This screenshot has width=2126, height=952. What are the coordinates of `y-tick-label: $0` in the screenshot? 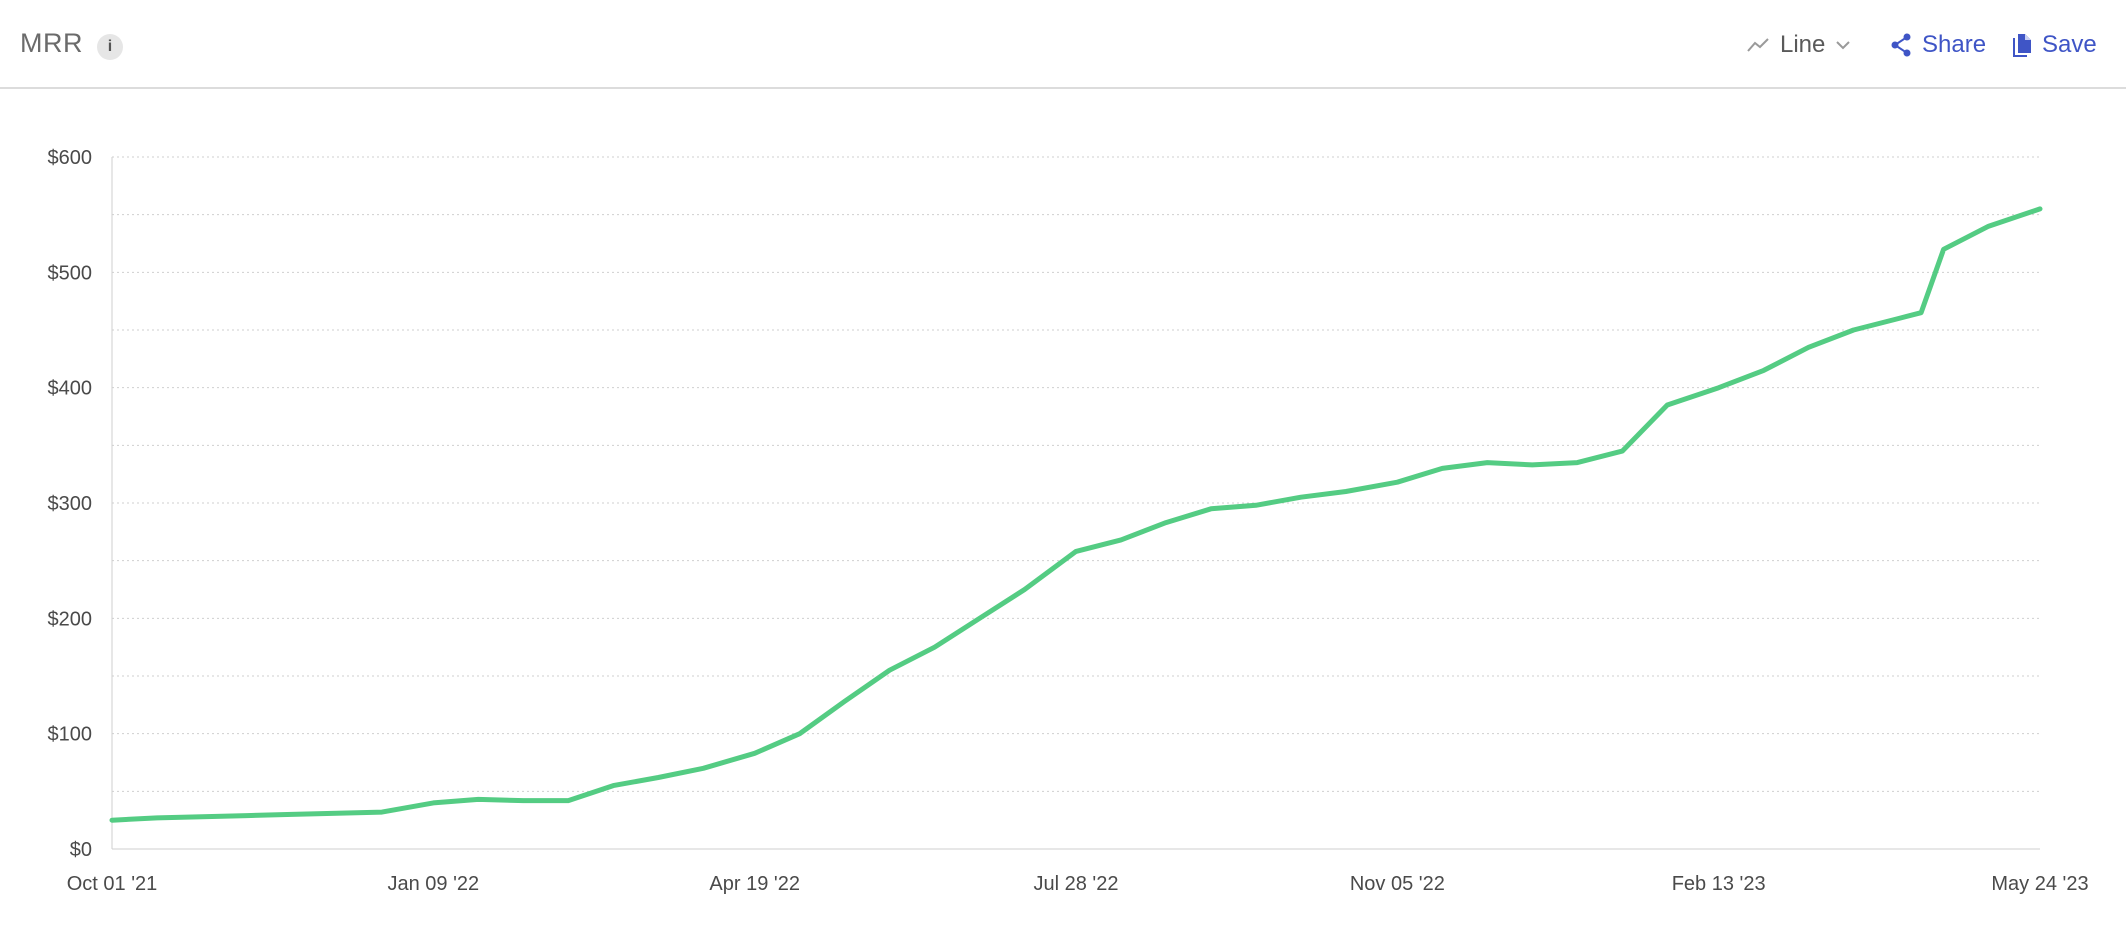 It's located at (81, 850).